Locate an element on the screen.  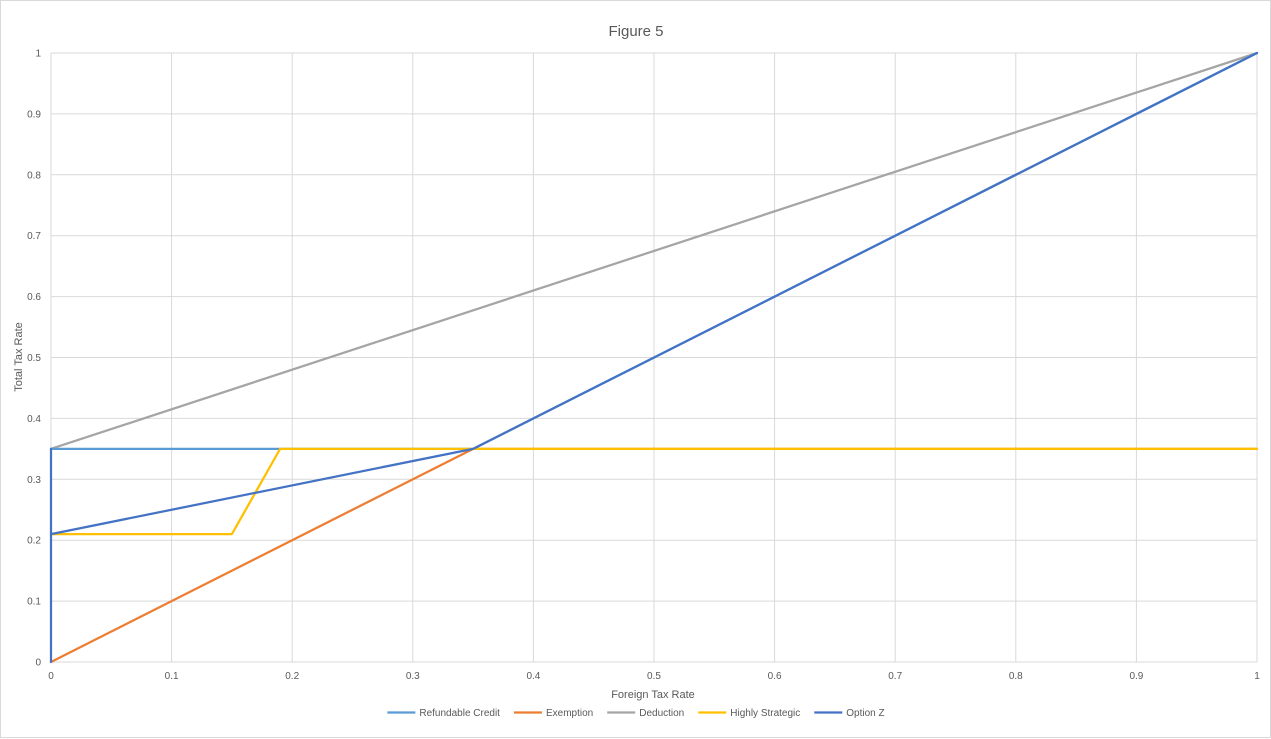
y-tick-label: 0.1 is located at coordinates (34, 602).